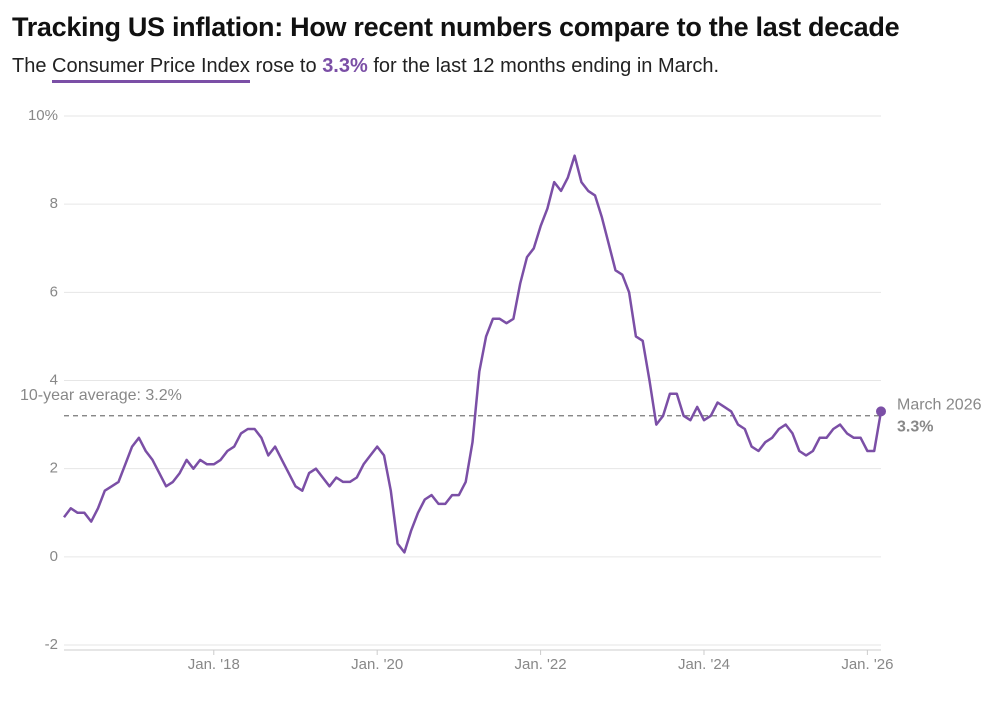  What do you see at coordinates (939, 405) in the screenshot?
I see `end-label: March 2026` at bounding box center [939, 405].